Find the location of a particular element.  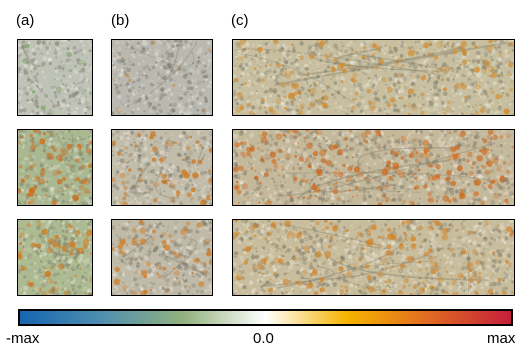

tile-a-row1-image is located at coordinates (55, 77).